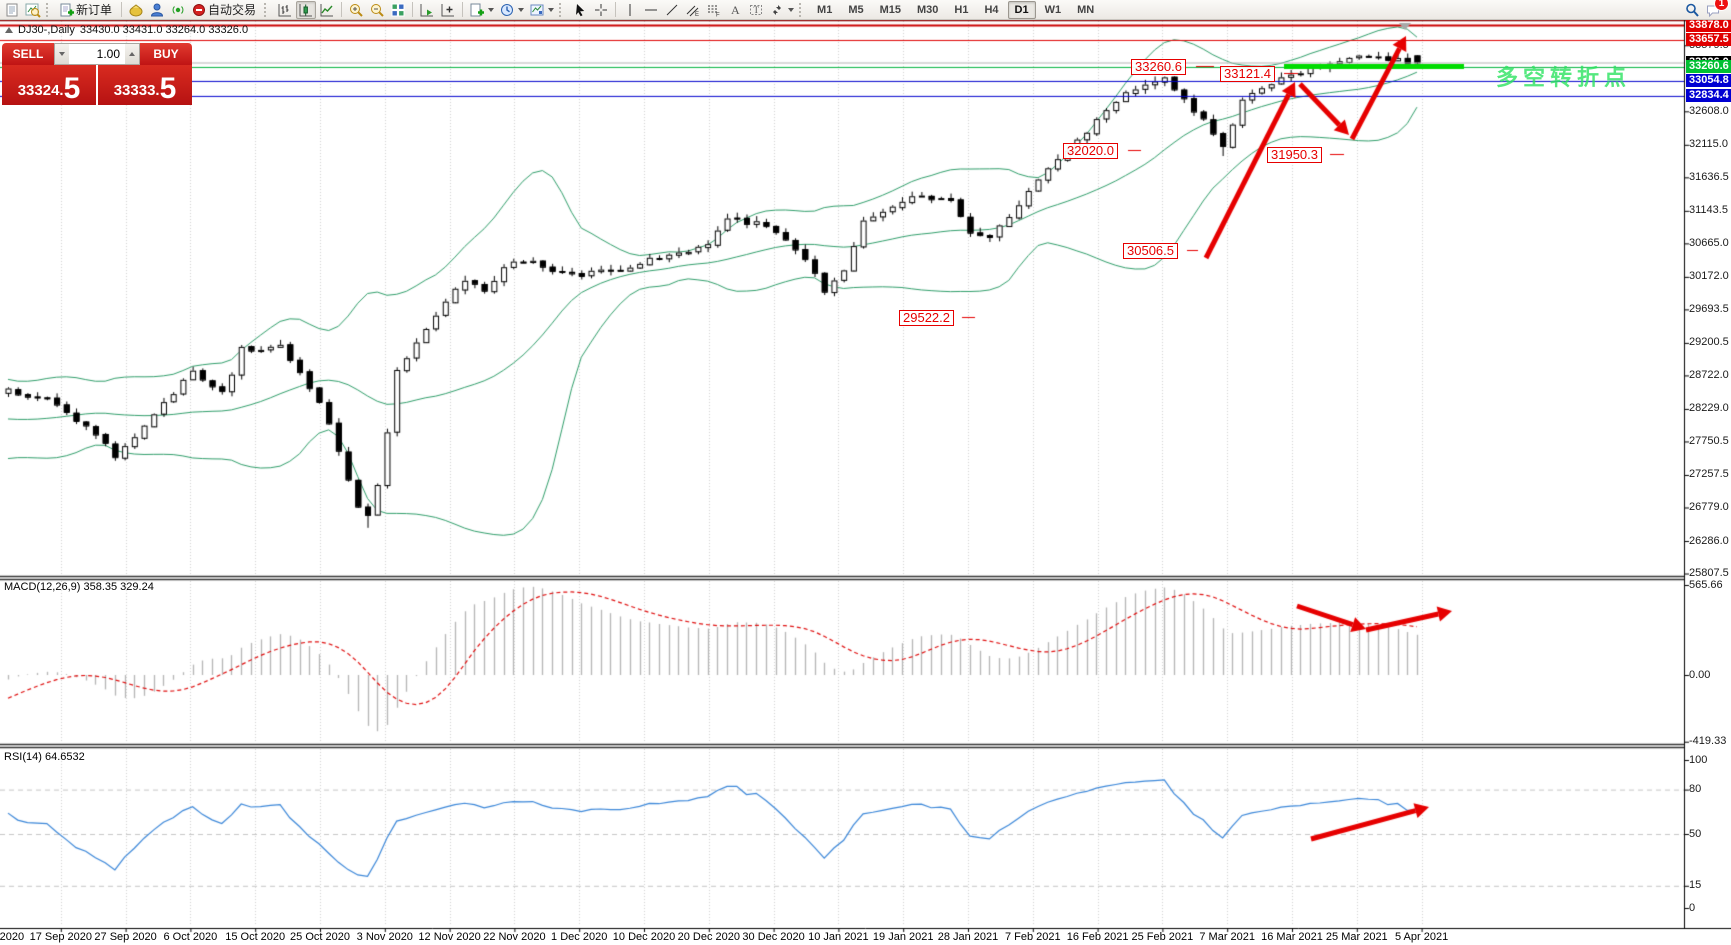 The width and height of the screenshot is (1731, 945). What do you see at coordinates (511, 10) in the screenshot?
I see `periods-button` at bounding box center [511, 10].